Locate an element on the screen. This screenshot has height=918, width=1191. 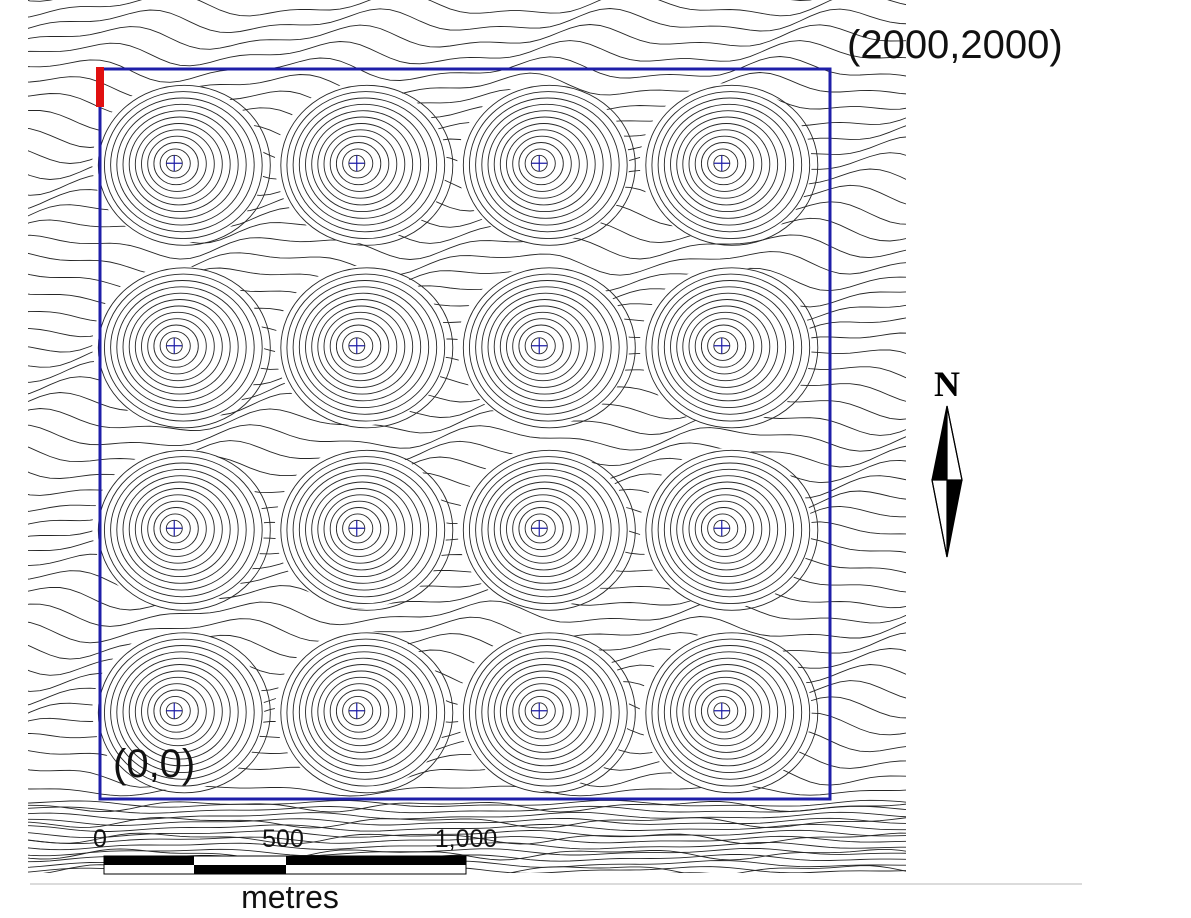
scale-unit-label: metres is located at coordinates (290, 897).